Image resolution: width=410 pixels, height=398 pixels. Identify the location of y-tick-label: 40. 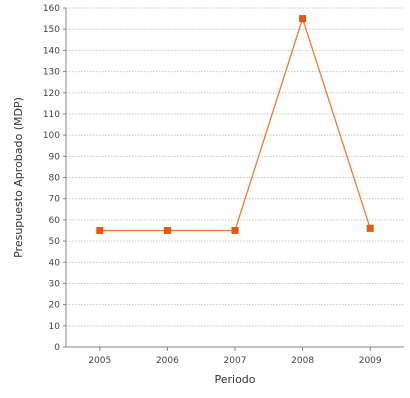
(55, 263).